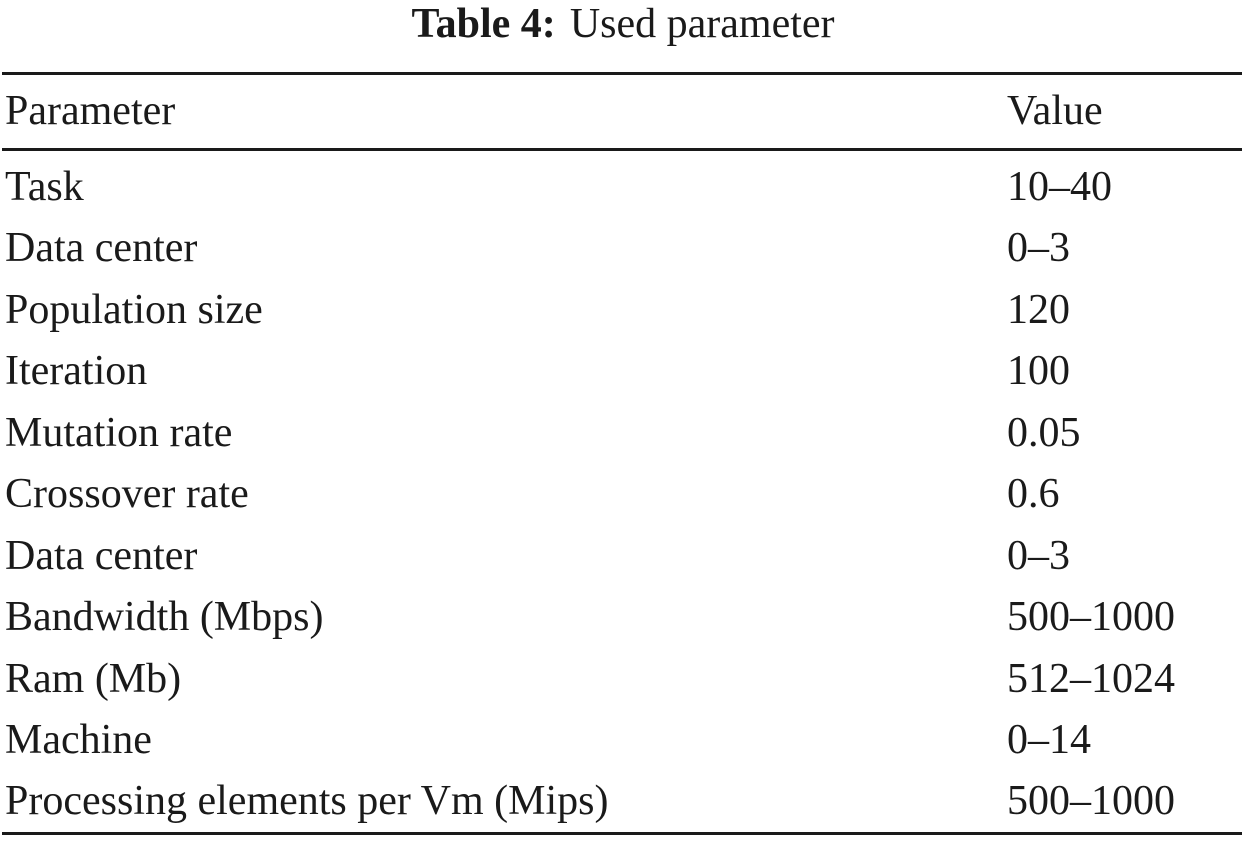 This screenshot has height=842, width=1246. I want to click on parameter-cell: Task, so click(44, 187).